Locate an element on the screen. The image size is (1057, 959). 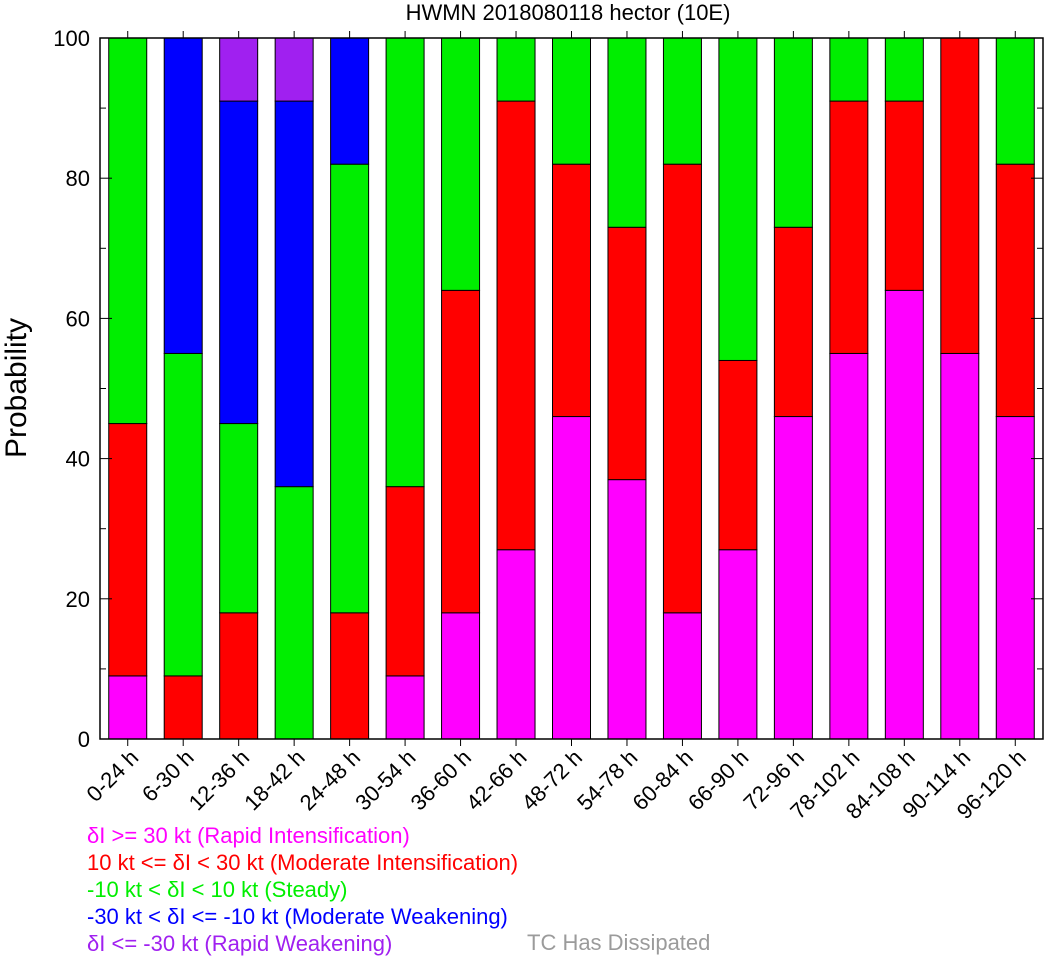
legend-entry-rapid-weakening: δI <= -30 kt (Rapid Weakening) is located at coordinates (240, 943).